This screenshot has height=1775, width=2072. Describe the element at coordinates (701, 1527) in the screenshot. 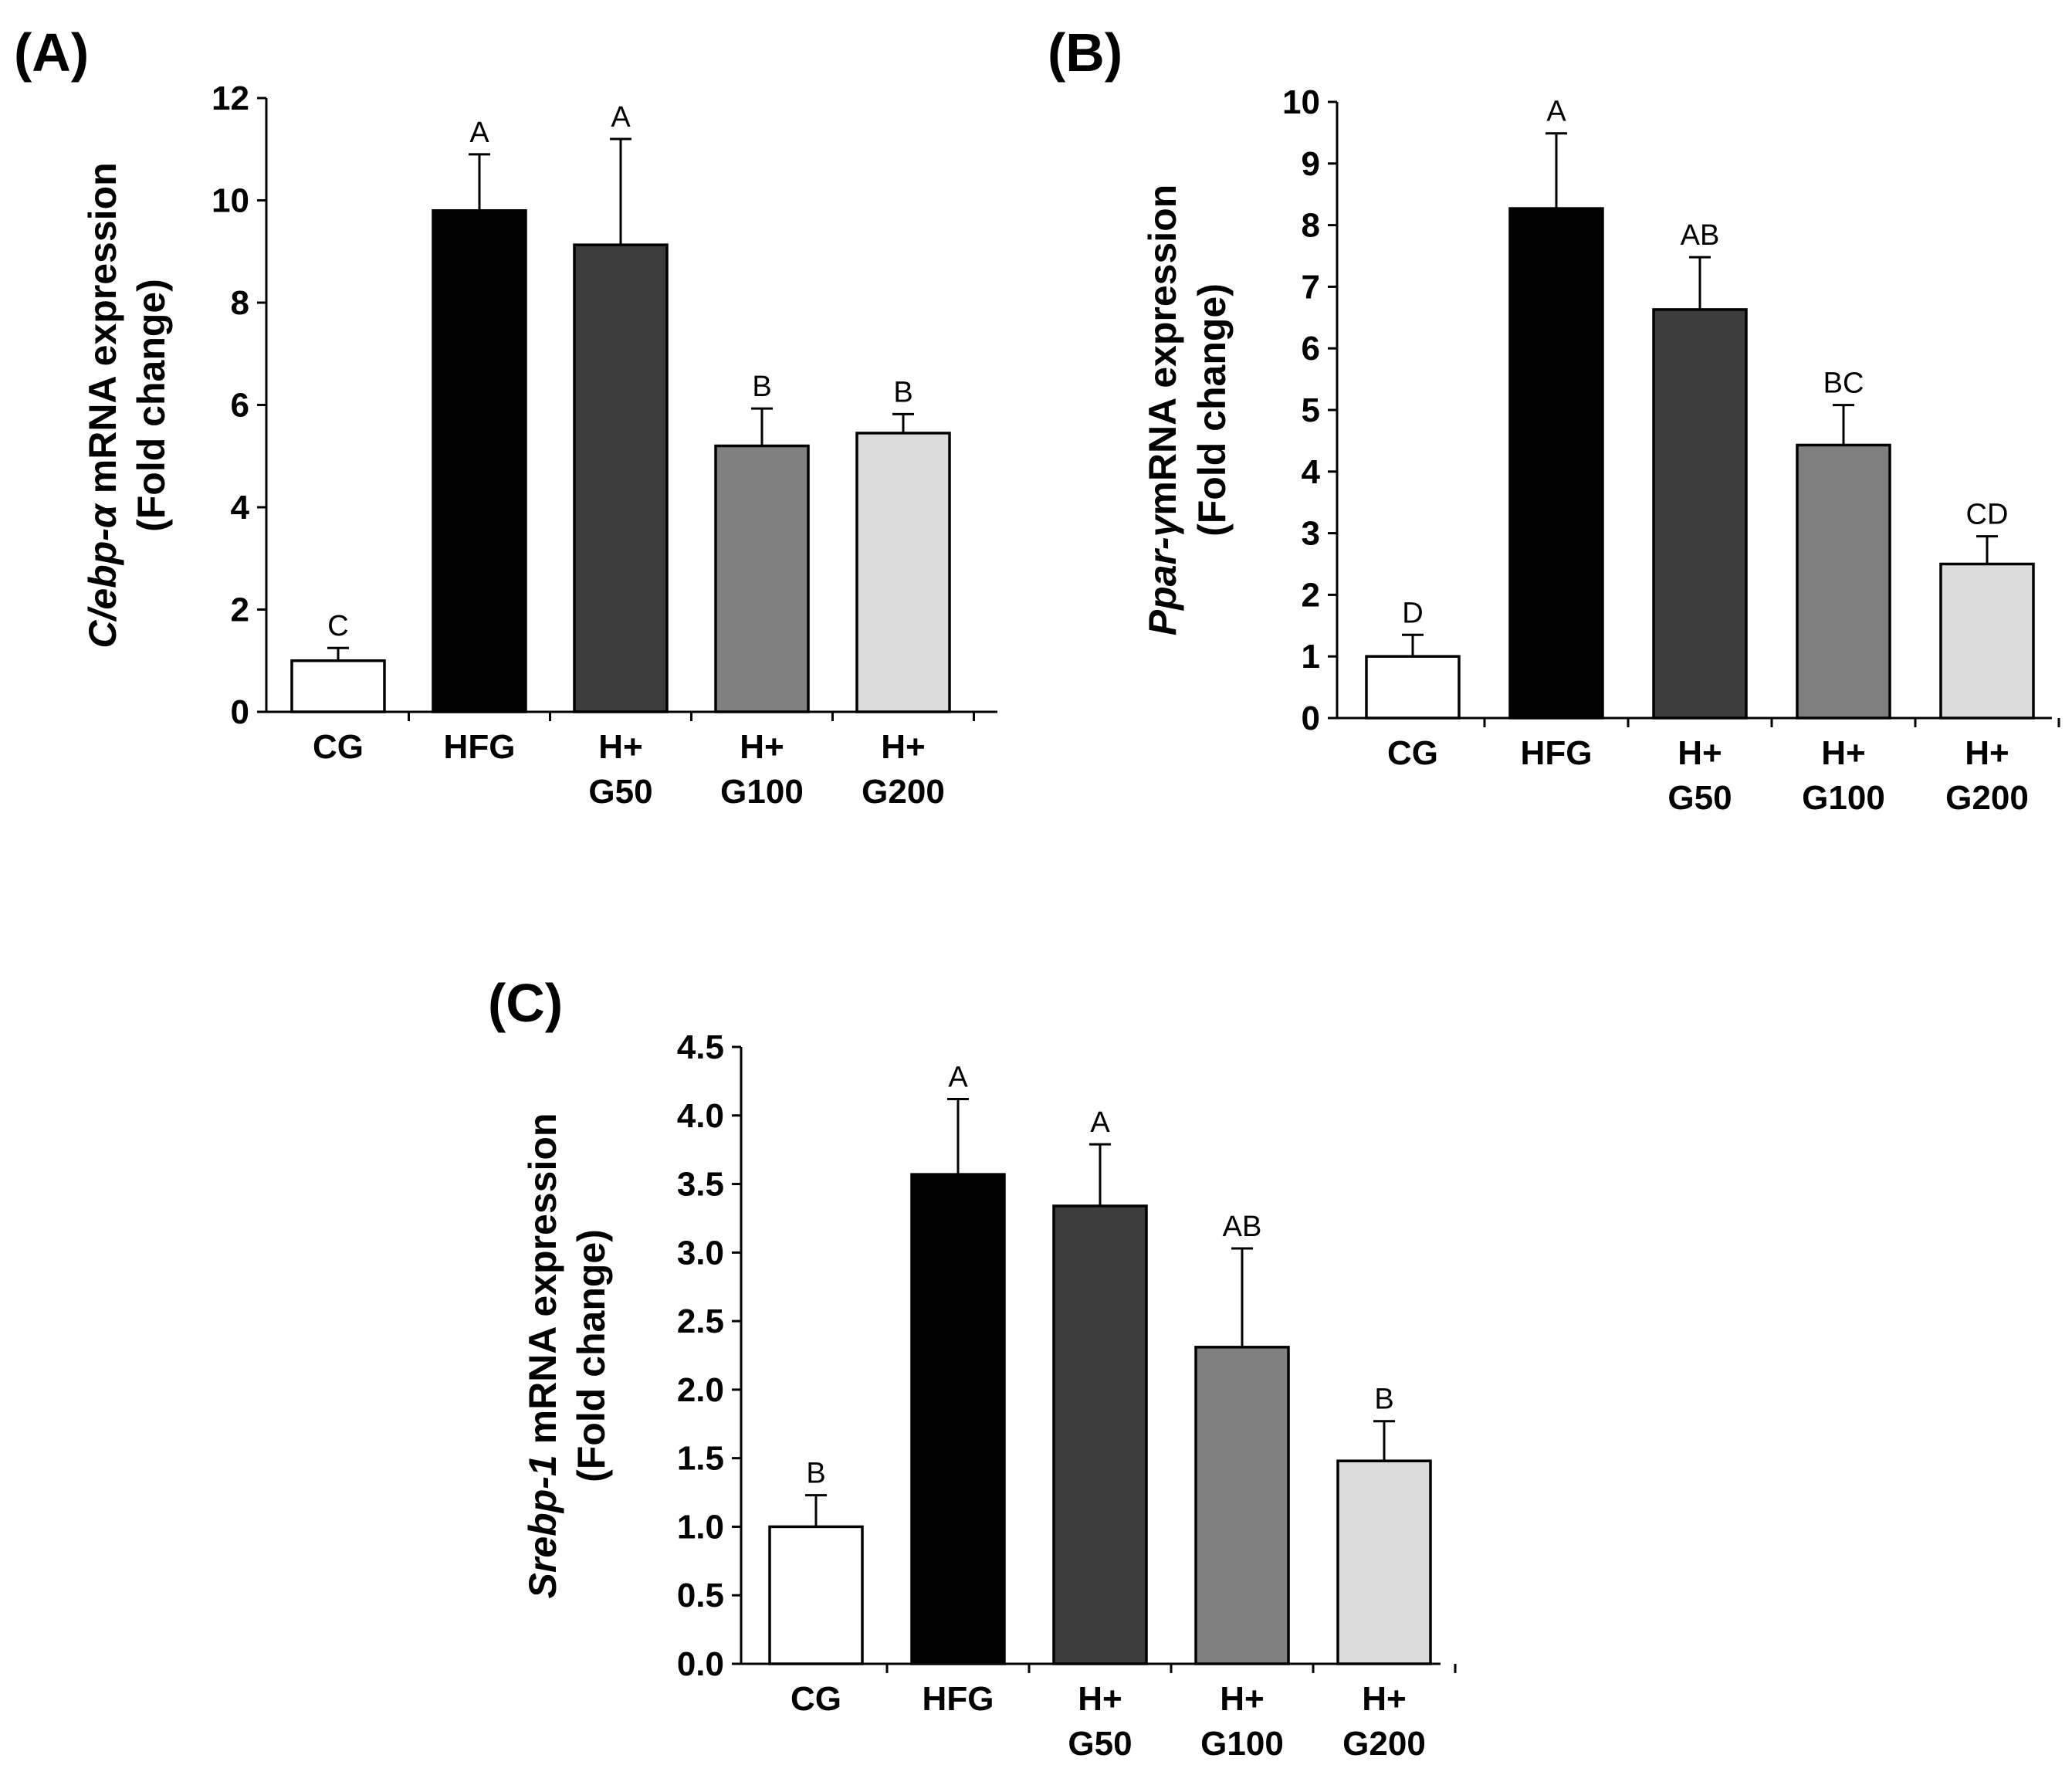

I see `y-tick-label: 1.0` at that location.